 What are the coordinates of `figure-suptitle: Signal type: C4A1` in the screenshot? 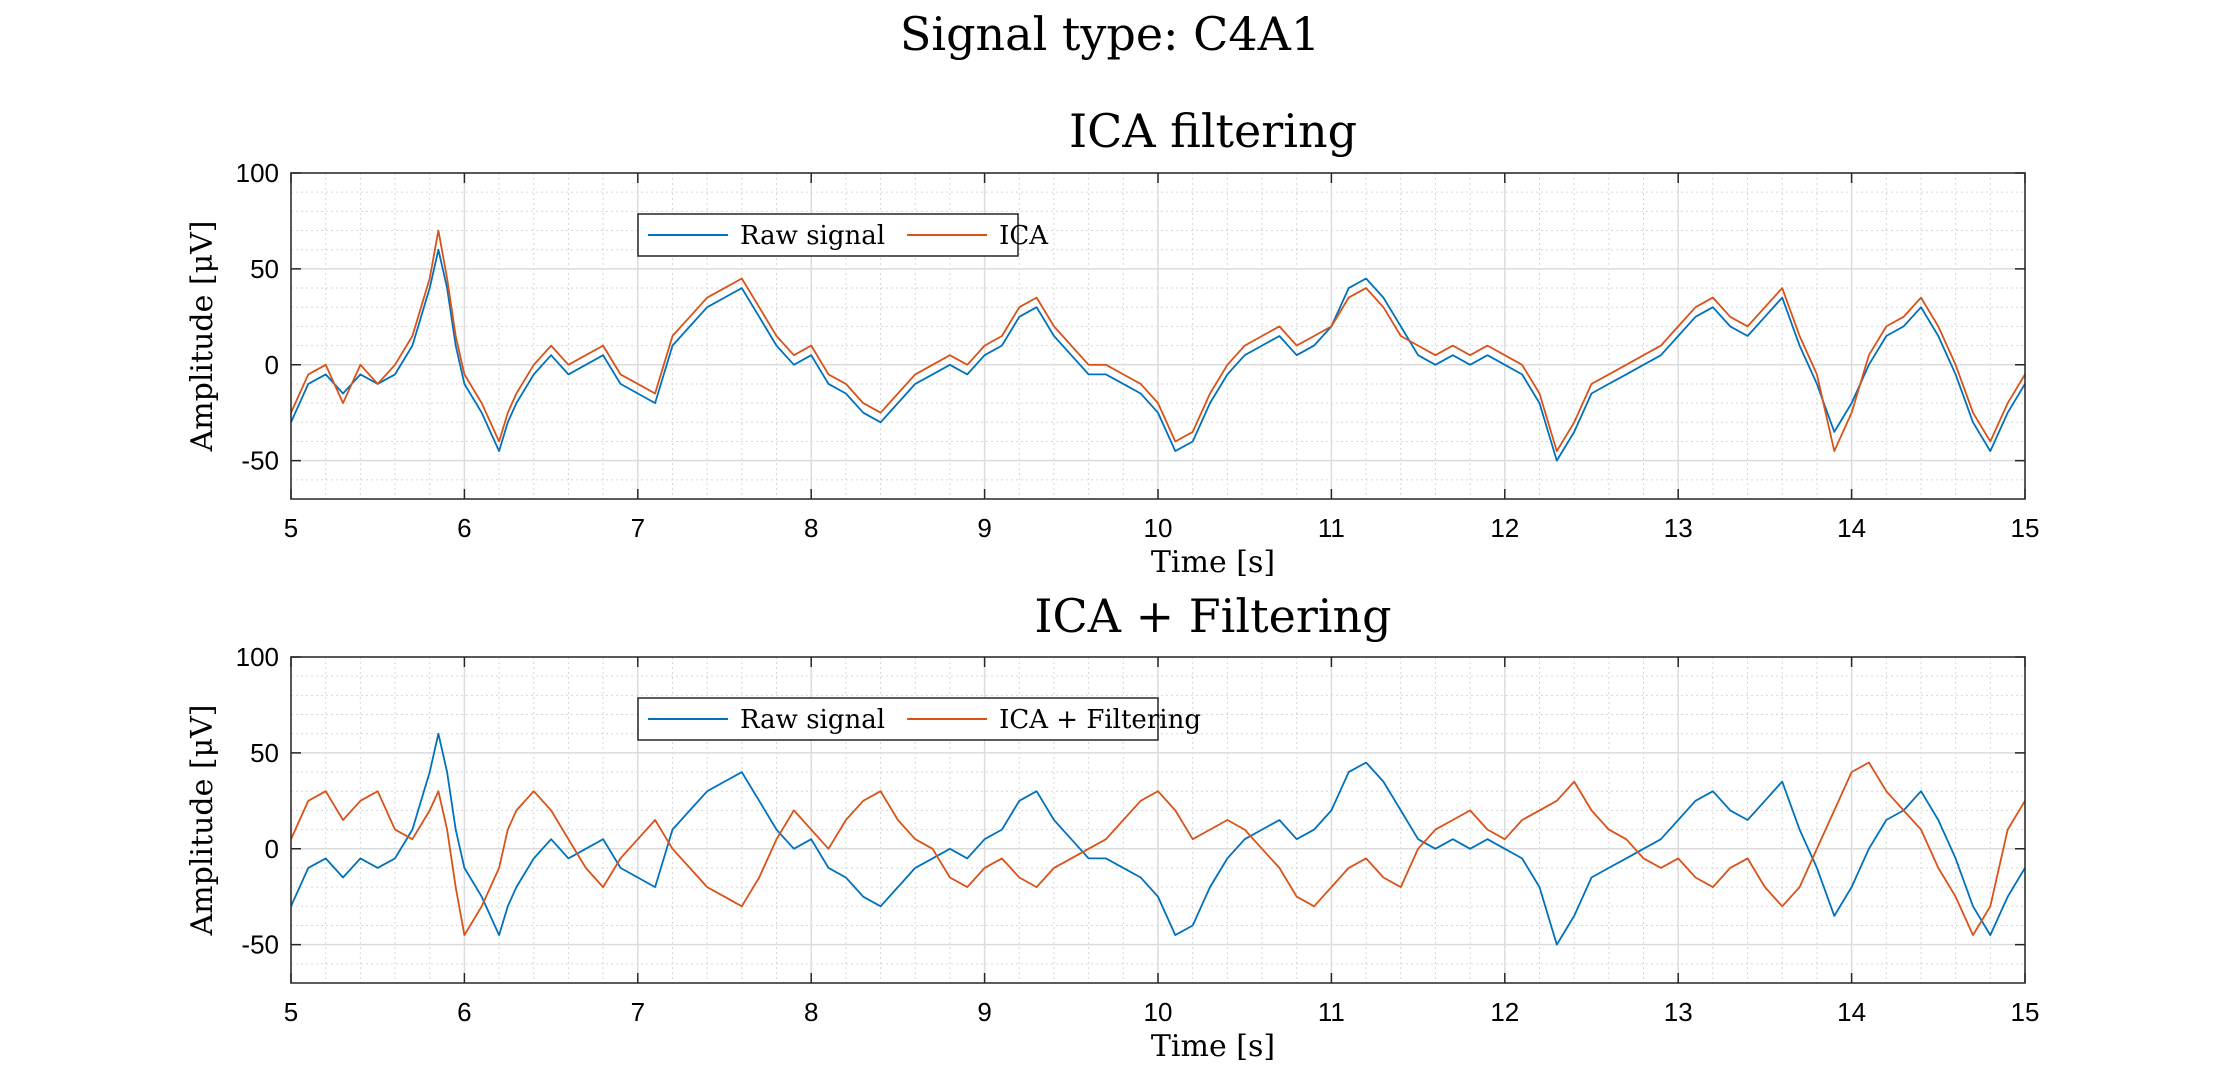 It's located at (1110, 34).